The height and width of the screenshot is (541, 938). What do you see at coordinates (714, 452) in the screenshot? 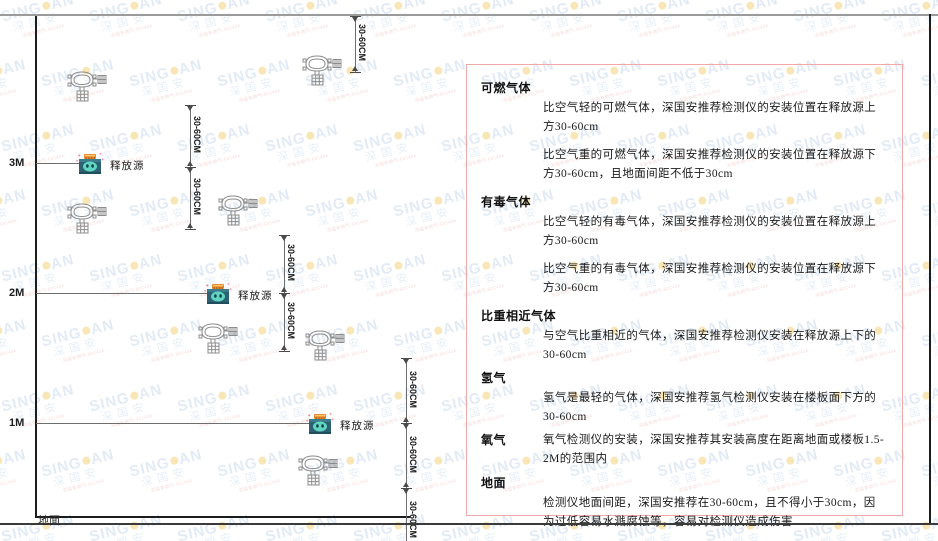
I see `guidance-section-body: 氧气检测仪的安装，深国安推荐其安装高度在距离地面或楼板1.5-2M的范围内` at bounding box center [714, 452].